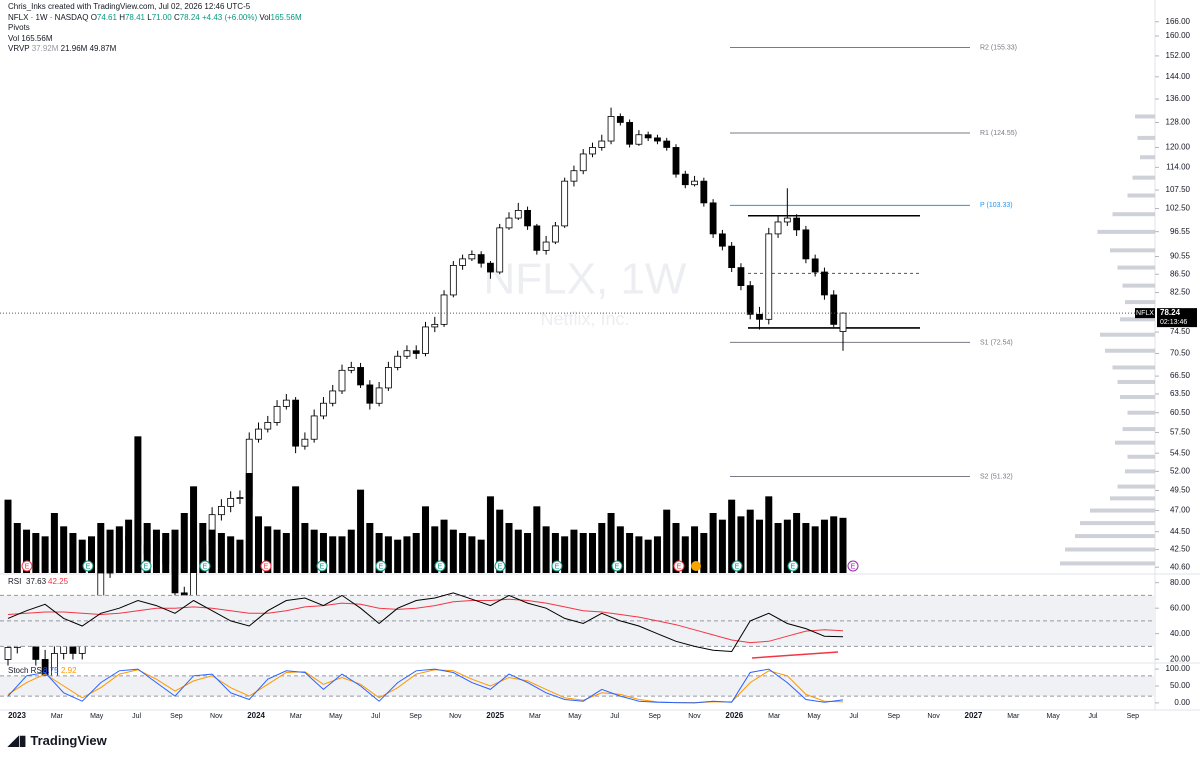  Describe the element at coordinates (1180, 685) in the screenshot. I see `y-tick-label: 50.00` at that location.